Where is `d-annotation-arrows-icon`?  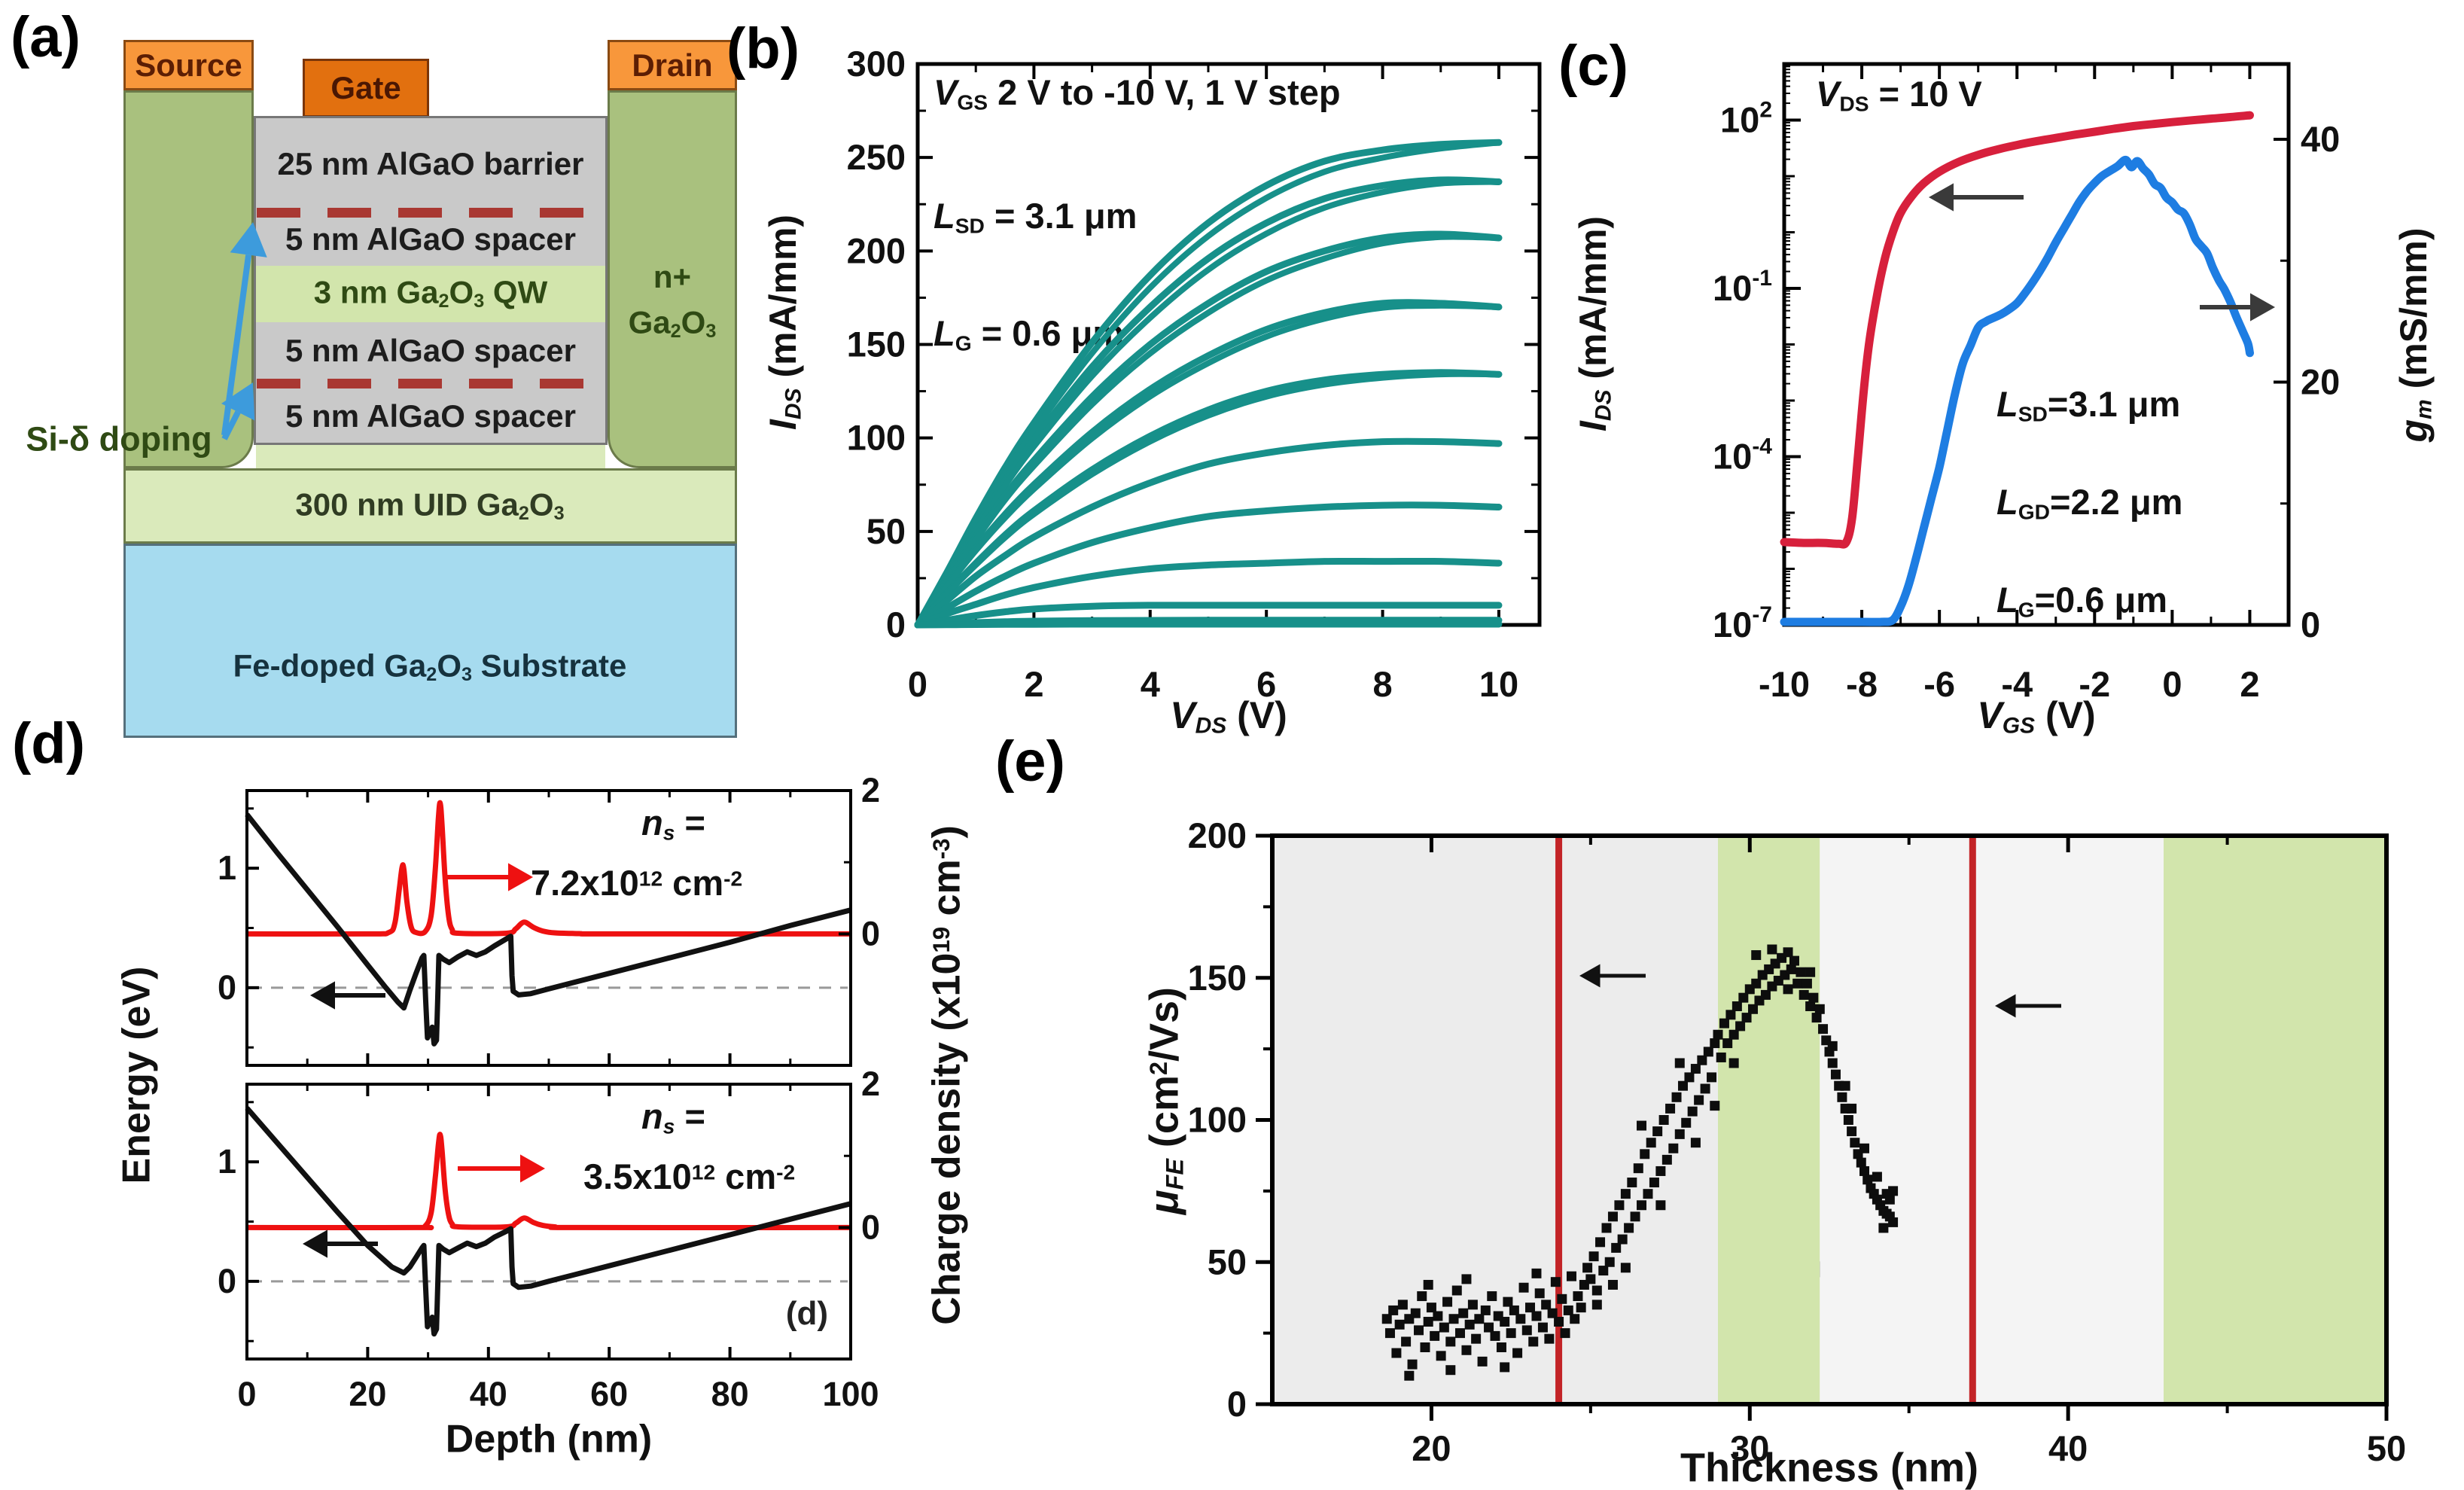
d-annotation-arrows-icon is located at coordinates (424, 1060).